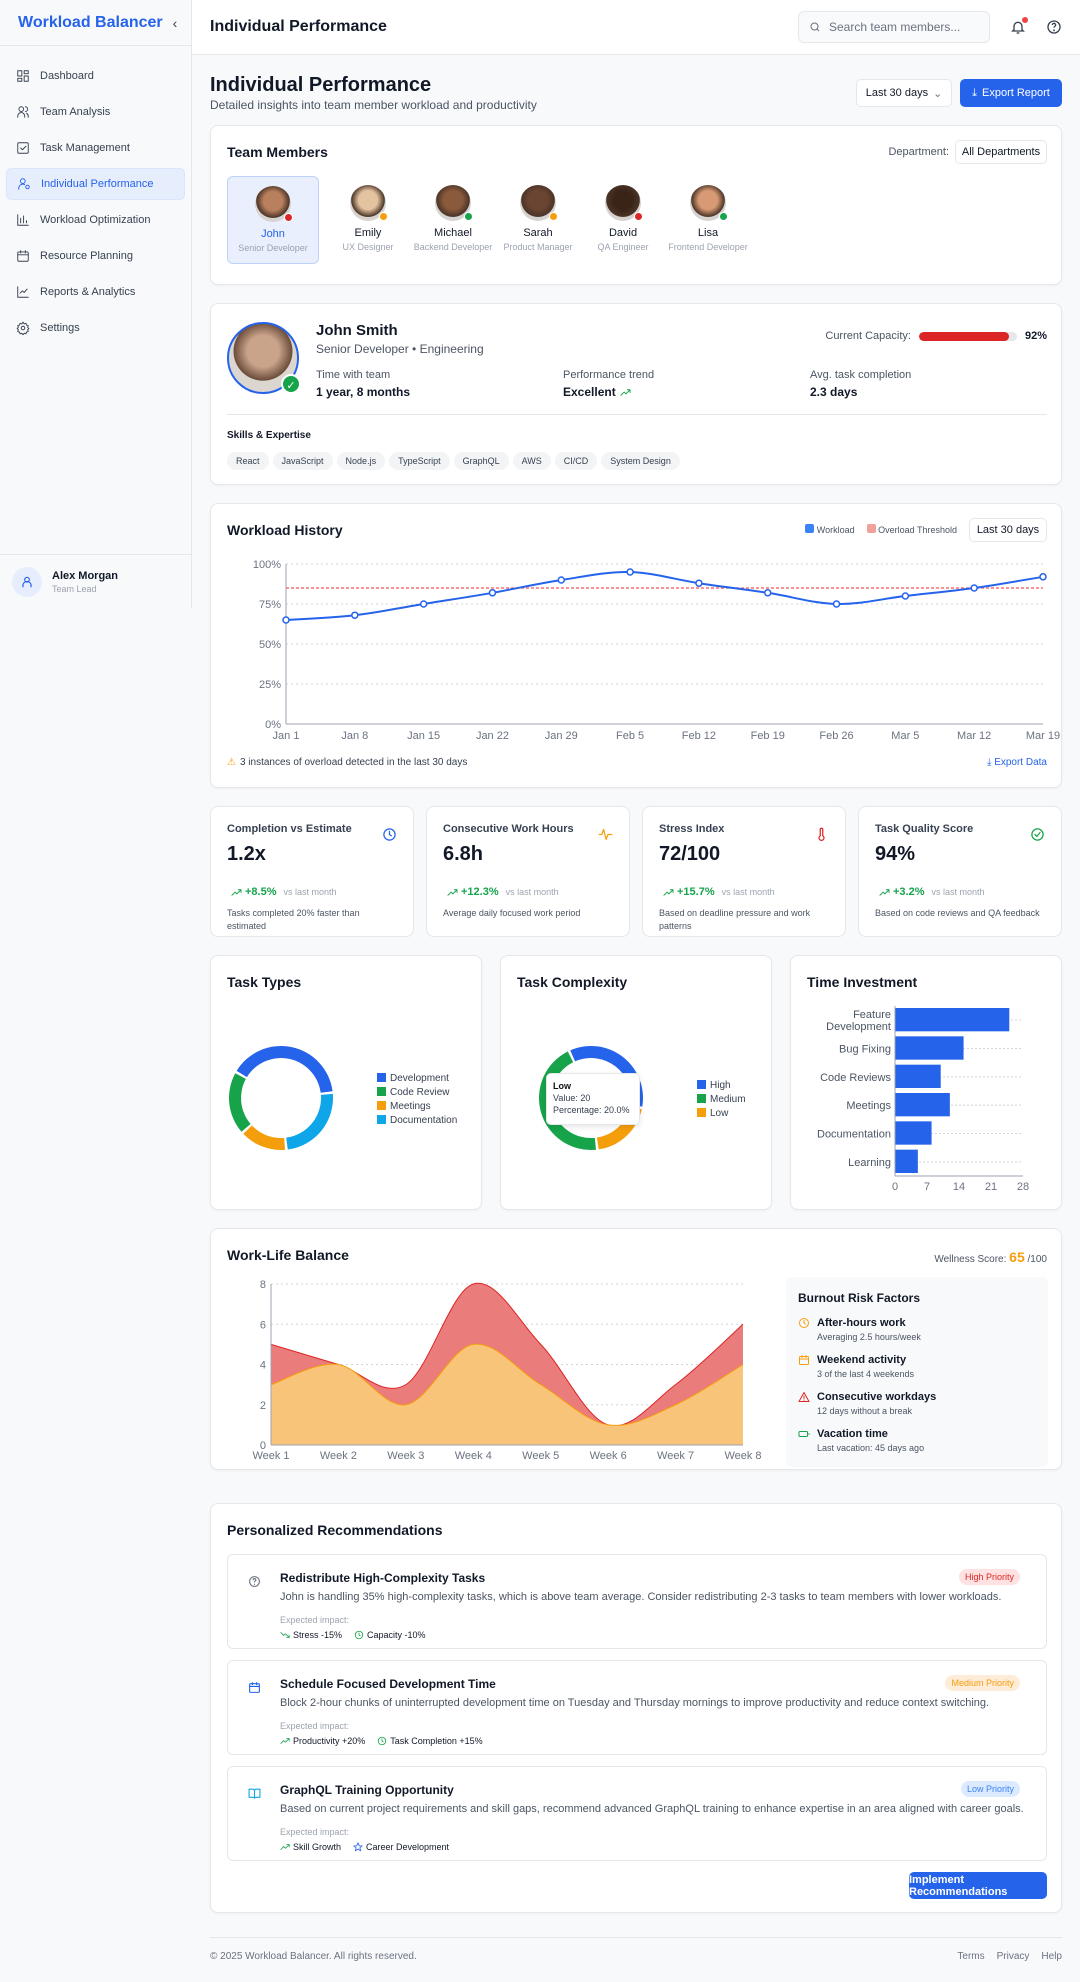 Image resolution: width=1080 pixels, height=1982 pixels. Describe the element at coordinates (388, 1684) in the screenshot. I see `recommendation-title: Schedule Focused Development Time` at that location.